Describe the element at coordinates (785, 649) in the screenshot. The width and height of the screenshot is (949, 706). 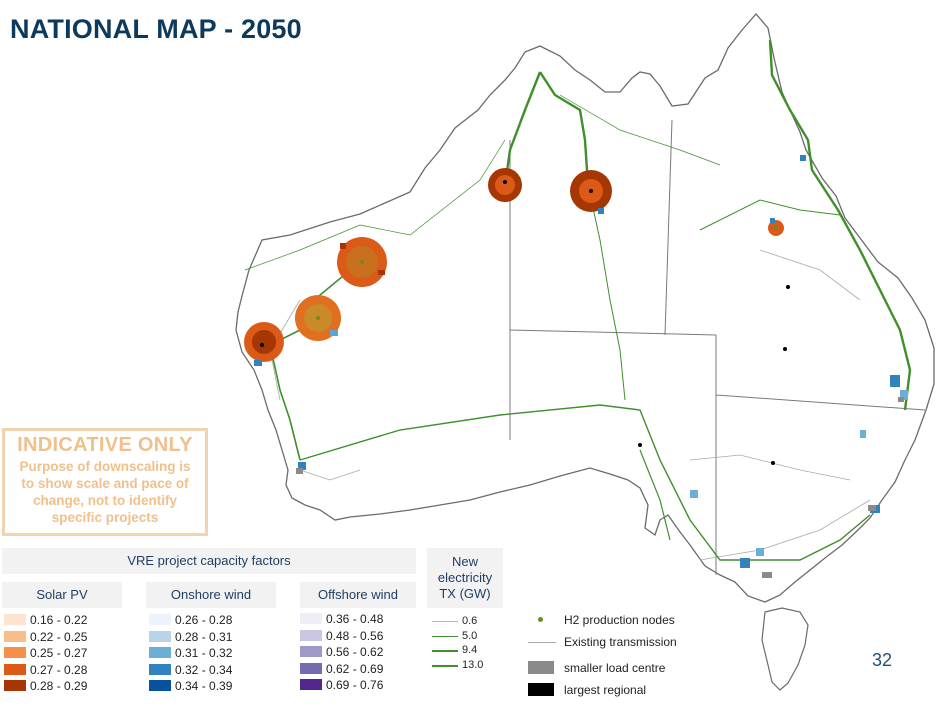
I see `coastline-tasmania` at that location.